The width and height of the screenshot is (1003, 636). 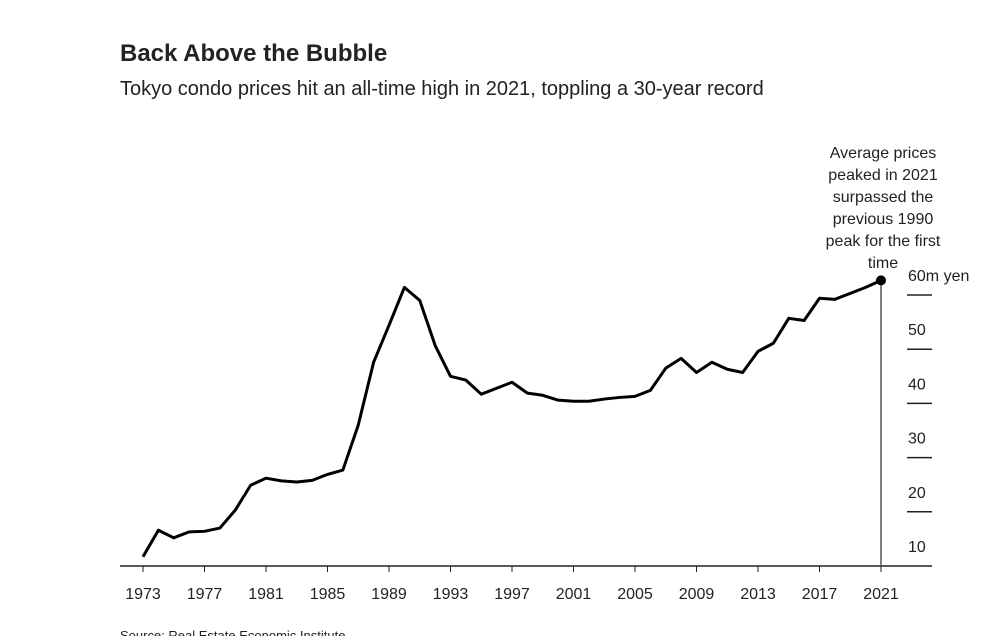 I want to click on x-tick-label: 2001, so click(x=574, y=594).